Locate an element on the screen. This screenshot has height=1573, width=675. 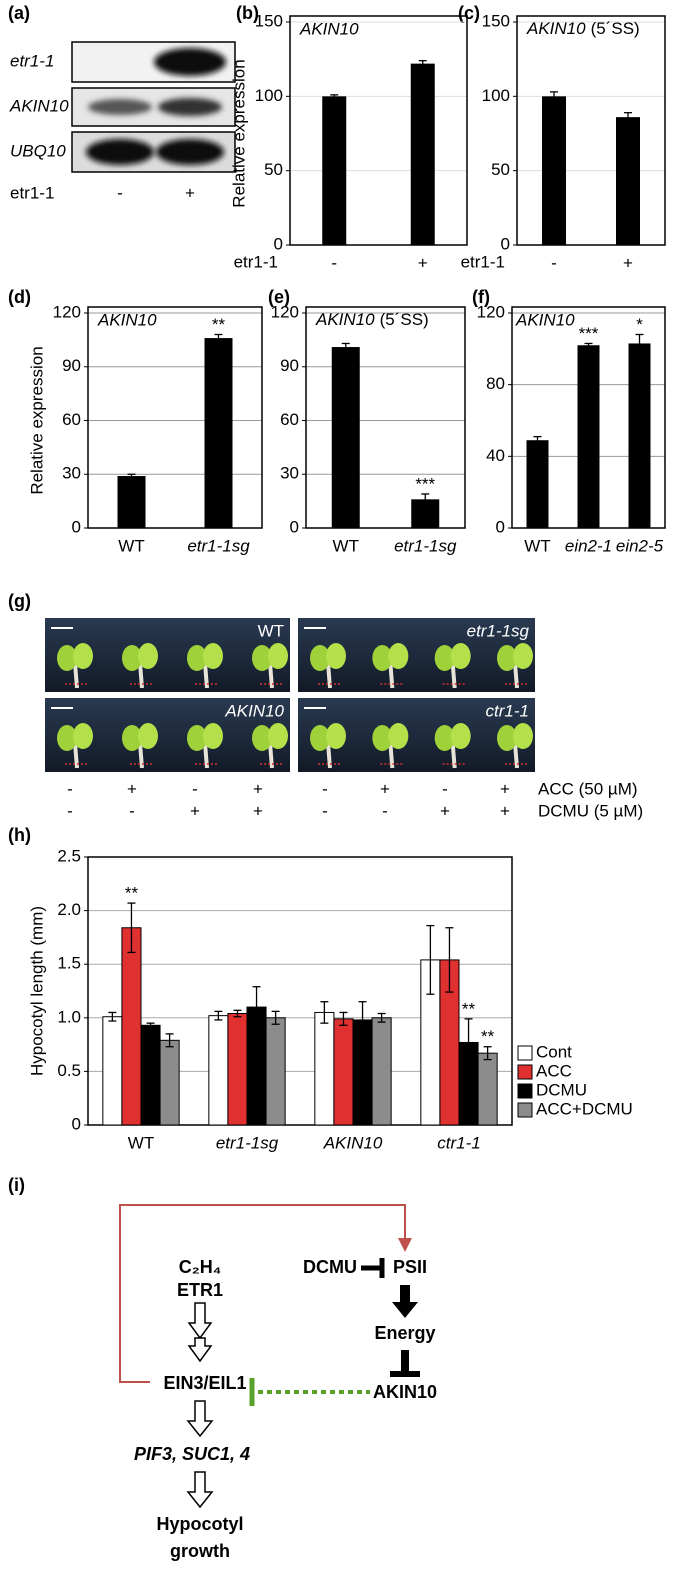
y-tick-label: 80 is located at coordinates (495, 383).